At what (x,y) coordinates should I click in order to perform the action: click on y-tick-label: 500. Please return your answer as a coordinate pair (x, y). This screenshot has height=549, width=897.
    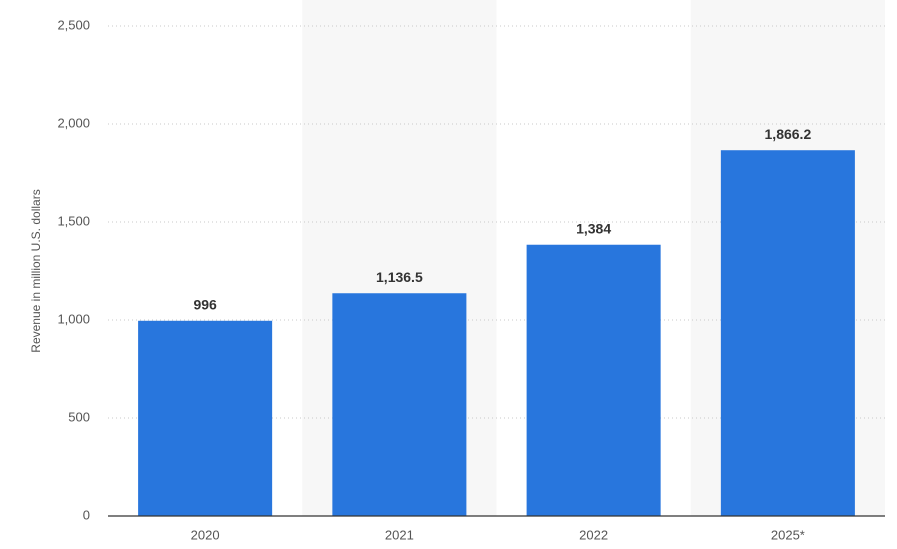
    Looking at the image, I should click on (79, 416).